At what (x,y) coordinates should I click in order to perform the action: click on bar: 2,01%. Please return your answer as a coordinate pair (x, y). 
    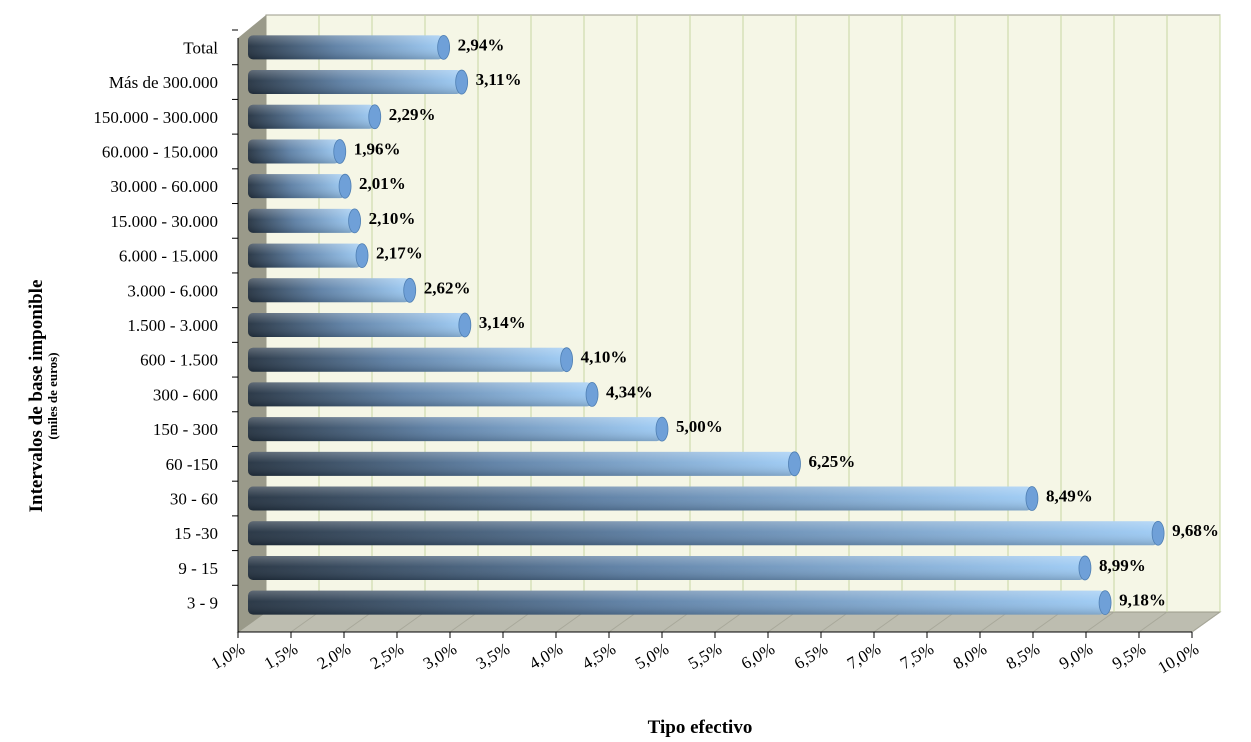
    Looking at the image, I should click on (327, 186).